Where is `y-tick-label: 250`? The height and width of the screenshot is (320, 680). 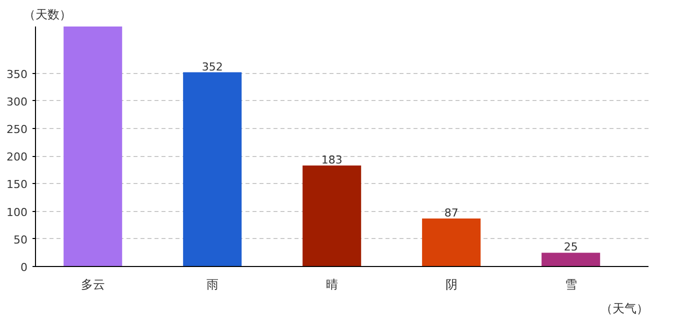
y-tick-label: 250 is located at coordinates (17, 129).